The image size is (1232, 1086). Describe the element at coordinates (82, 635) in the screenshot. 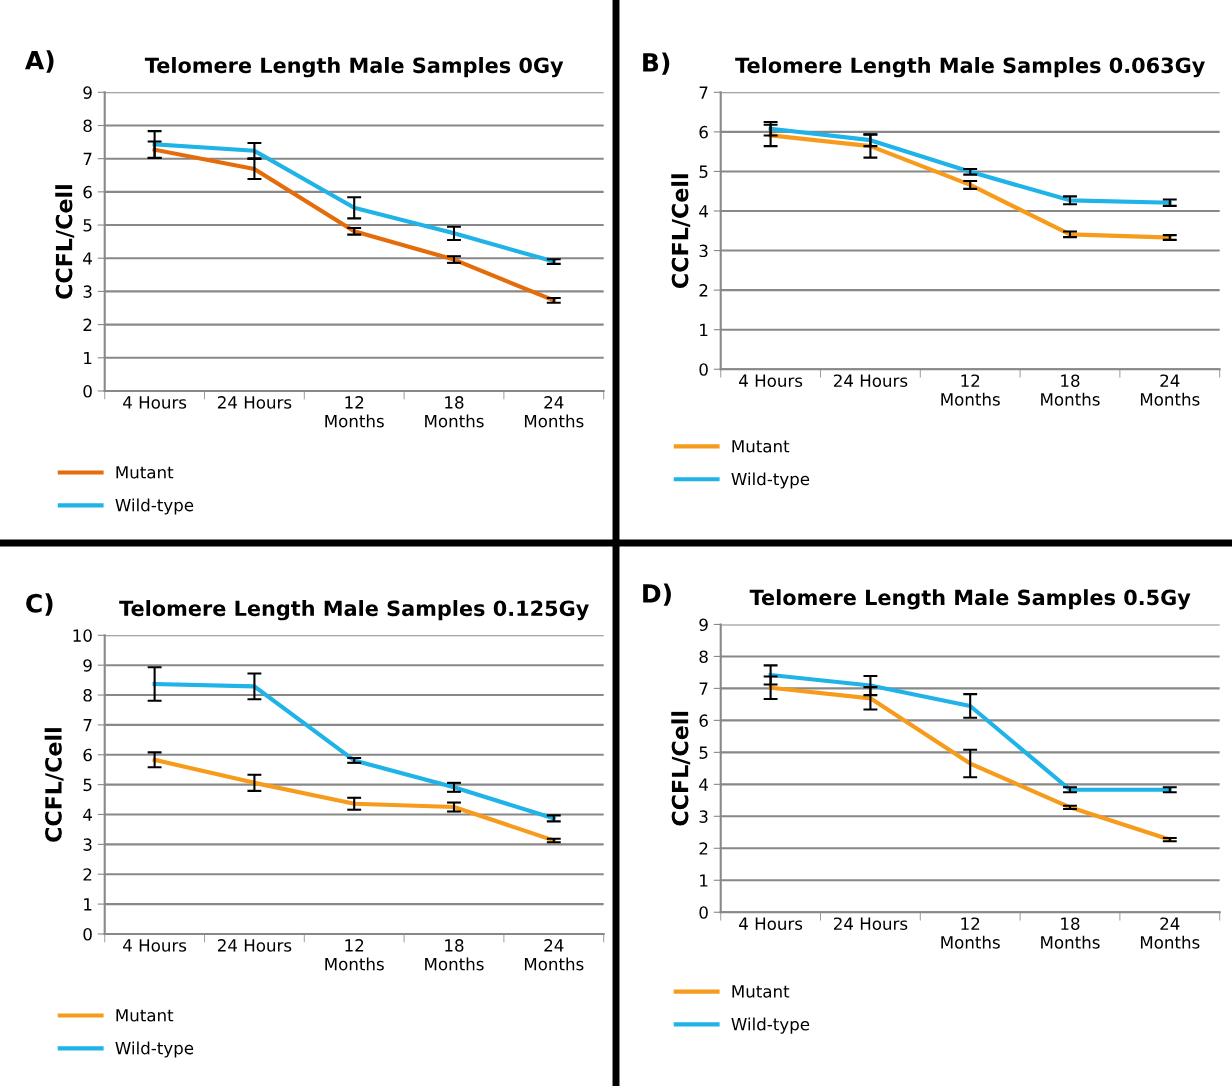

I see `y-tick-label: 10` at that location.